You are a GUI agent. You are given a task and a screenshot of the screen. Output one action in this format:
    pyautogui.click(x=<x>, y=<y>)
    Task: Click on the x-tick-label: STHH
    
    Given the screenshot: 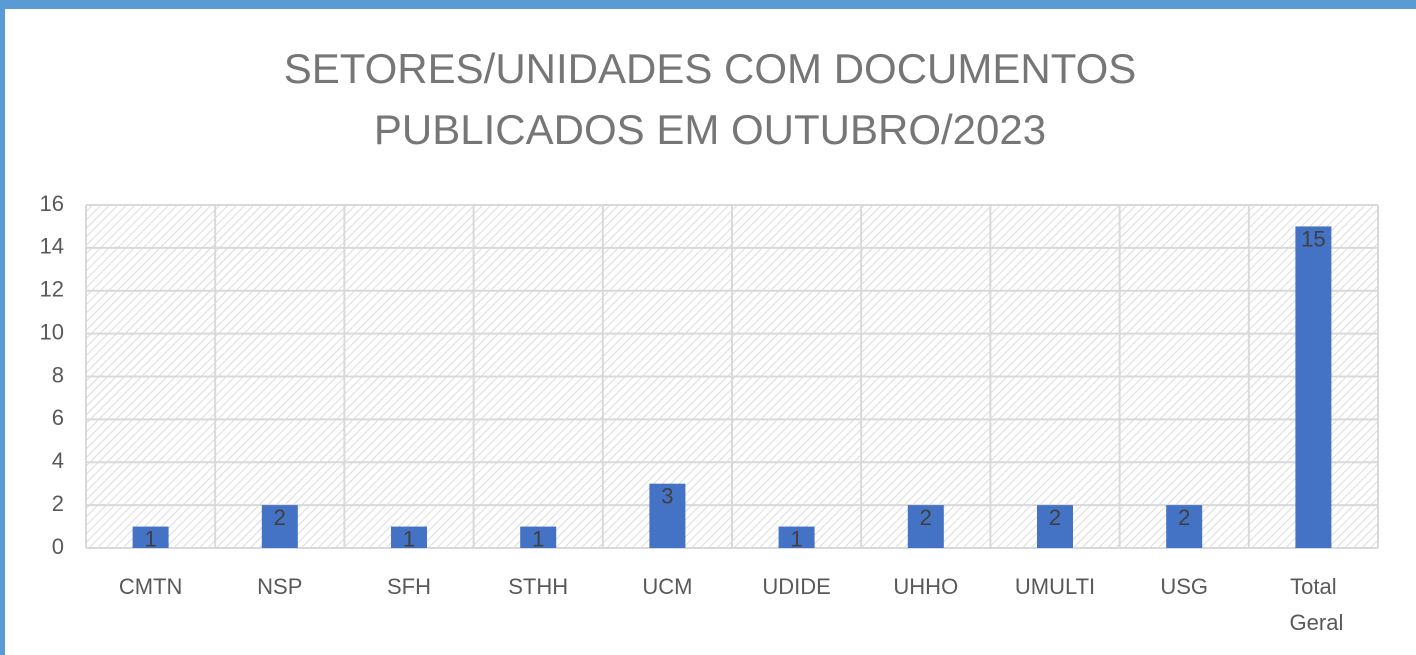 What is the action you would take?
    pyautogui.click(x=538, y=586)
    